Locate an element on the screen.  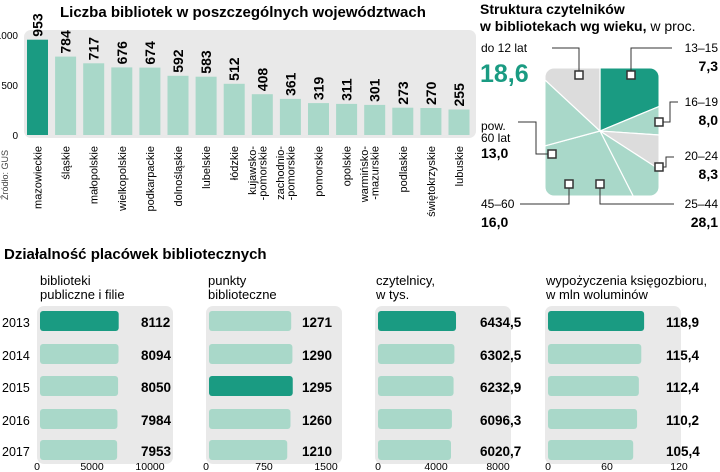
text-line: podlaskie is located at coordinates (404, 169).